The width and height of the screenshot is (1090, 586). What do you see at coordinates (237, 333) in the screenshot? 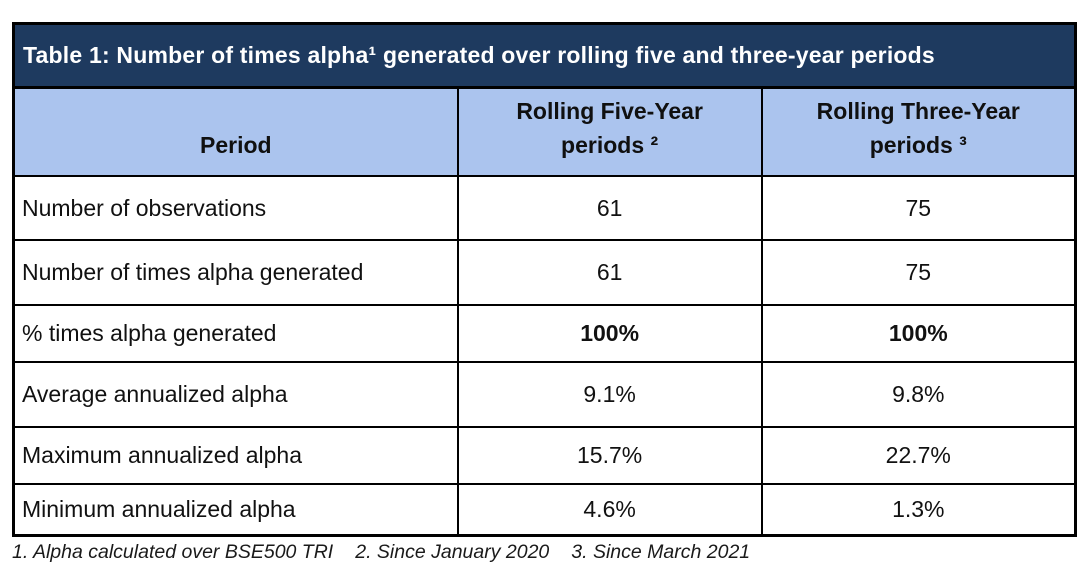
I see `row-label: % times alpha generated` at bounding box center [237, 333].